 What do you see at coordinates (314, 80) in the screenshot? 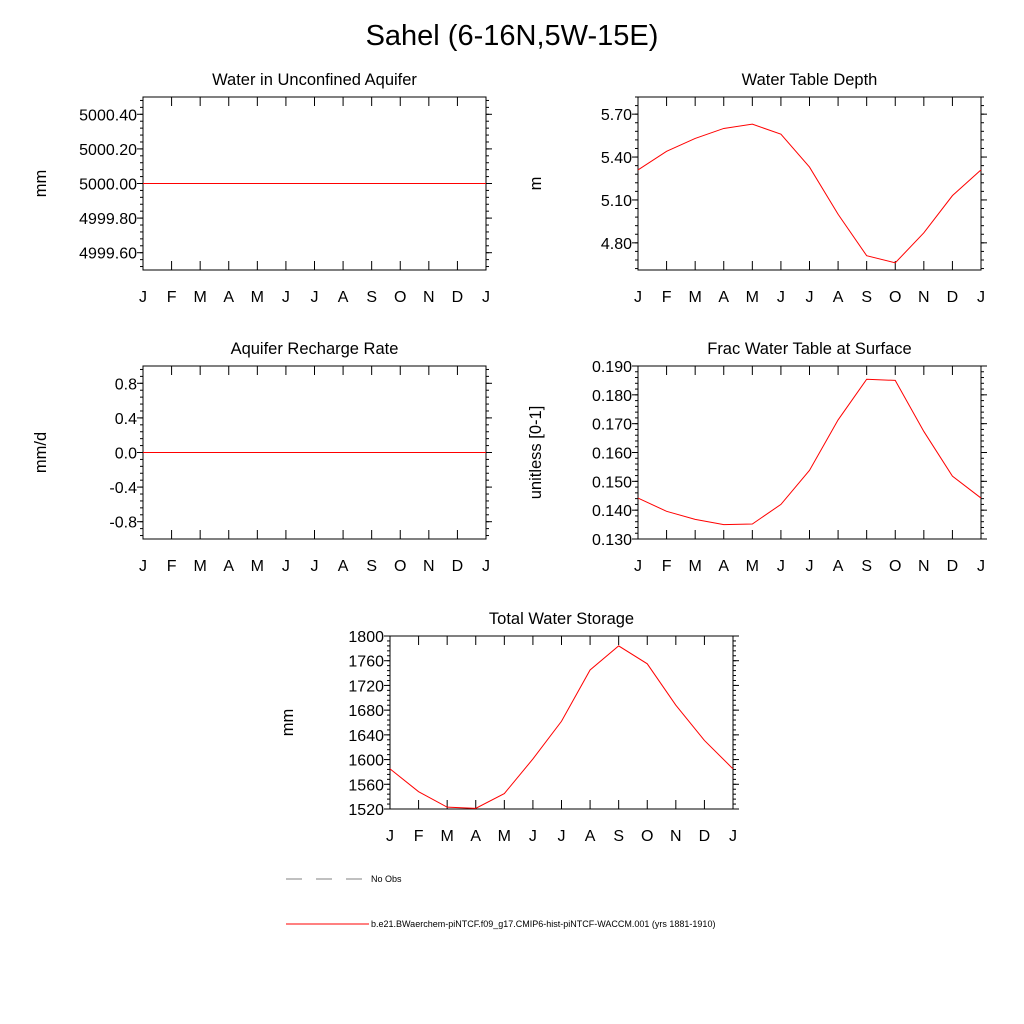
I see `panel-title: Water in Unconfined Aquifer` at bounding box center [314, 80].